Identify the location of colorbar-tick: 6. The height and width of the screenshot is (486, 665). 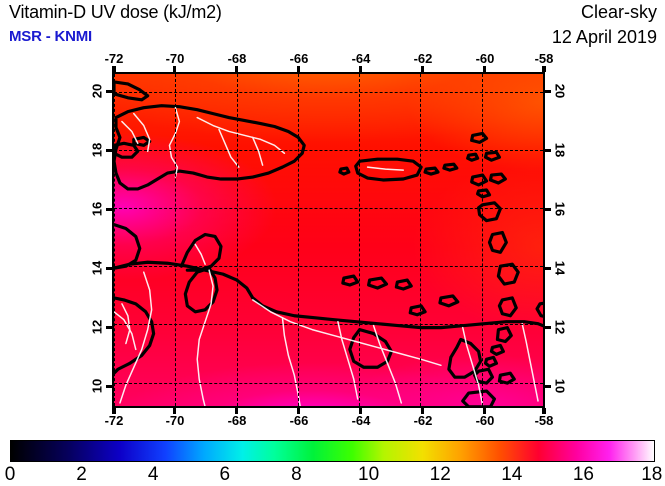
(225, 474).